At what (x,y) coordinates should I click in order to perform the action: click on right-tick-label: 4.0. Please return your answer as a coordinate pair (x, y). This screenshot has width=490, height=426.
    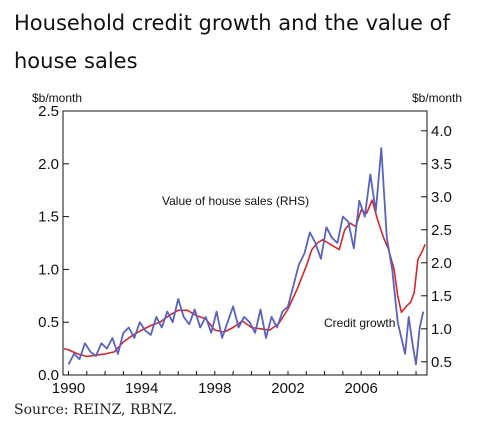
    Looking at the image, I should click on (441, 131).